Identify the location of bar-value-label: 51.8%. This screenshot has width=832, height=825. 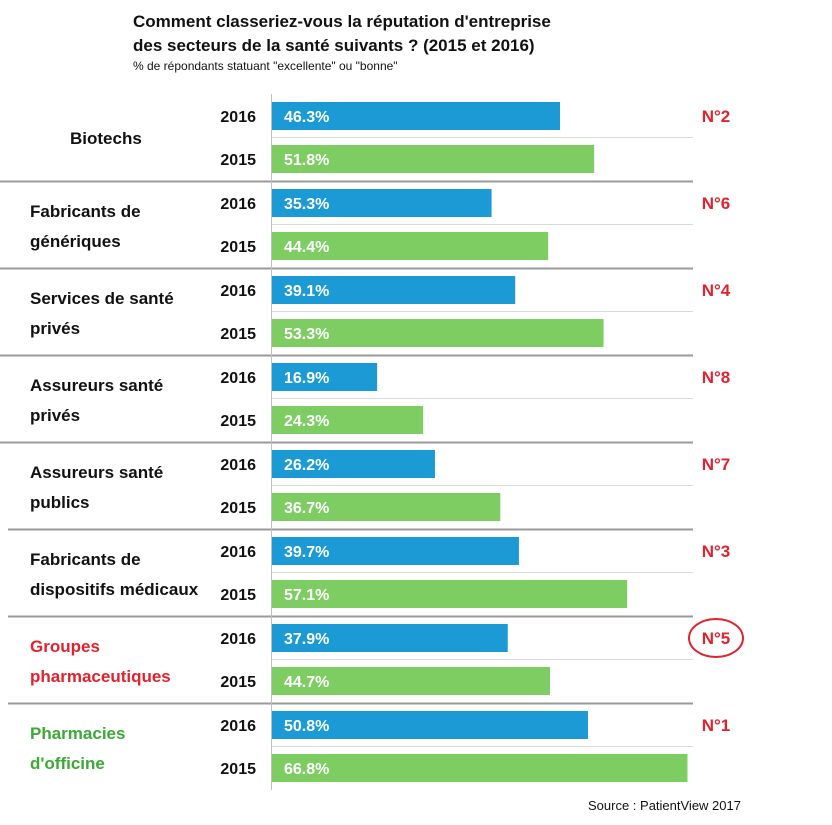
(306, 160).